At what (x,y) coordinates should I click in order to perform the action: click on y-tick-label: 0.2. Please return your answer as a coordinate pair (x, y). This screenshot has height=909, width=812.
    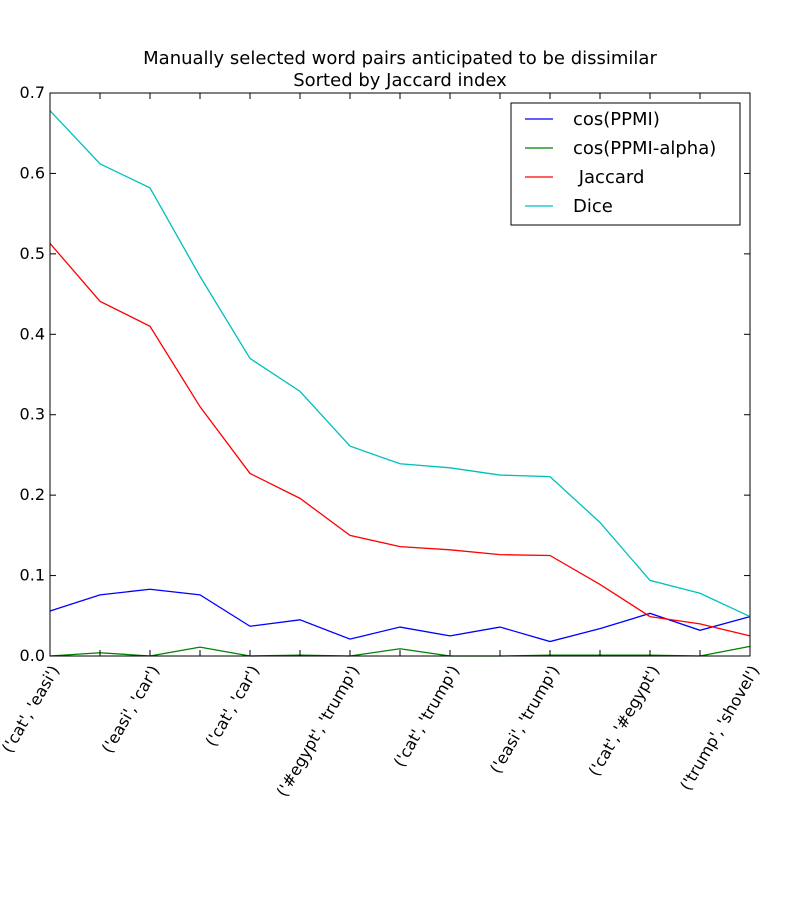
    Looking at the image, I should click on (32, 494).